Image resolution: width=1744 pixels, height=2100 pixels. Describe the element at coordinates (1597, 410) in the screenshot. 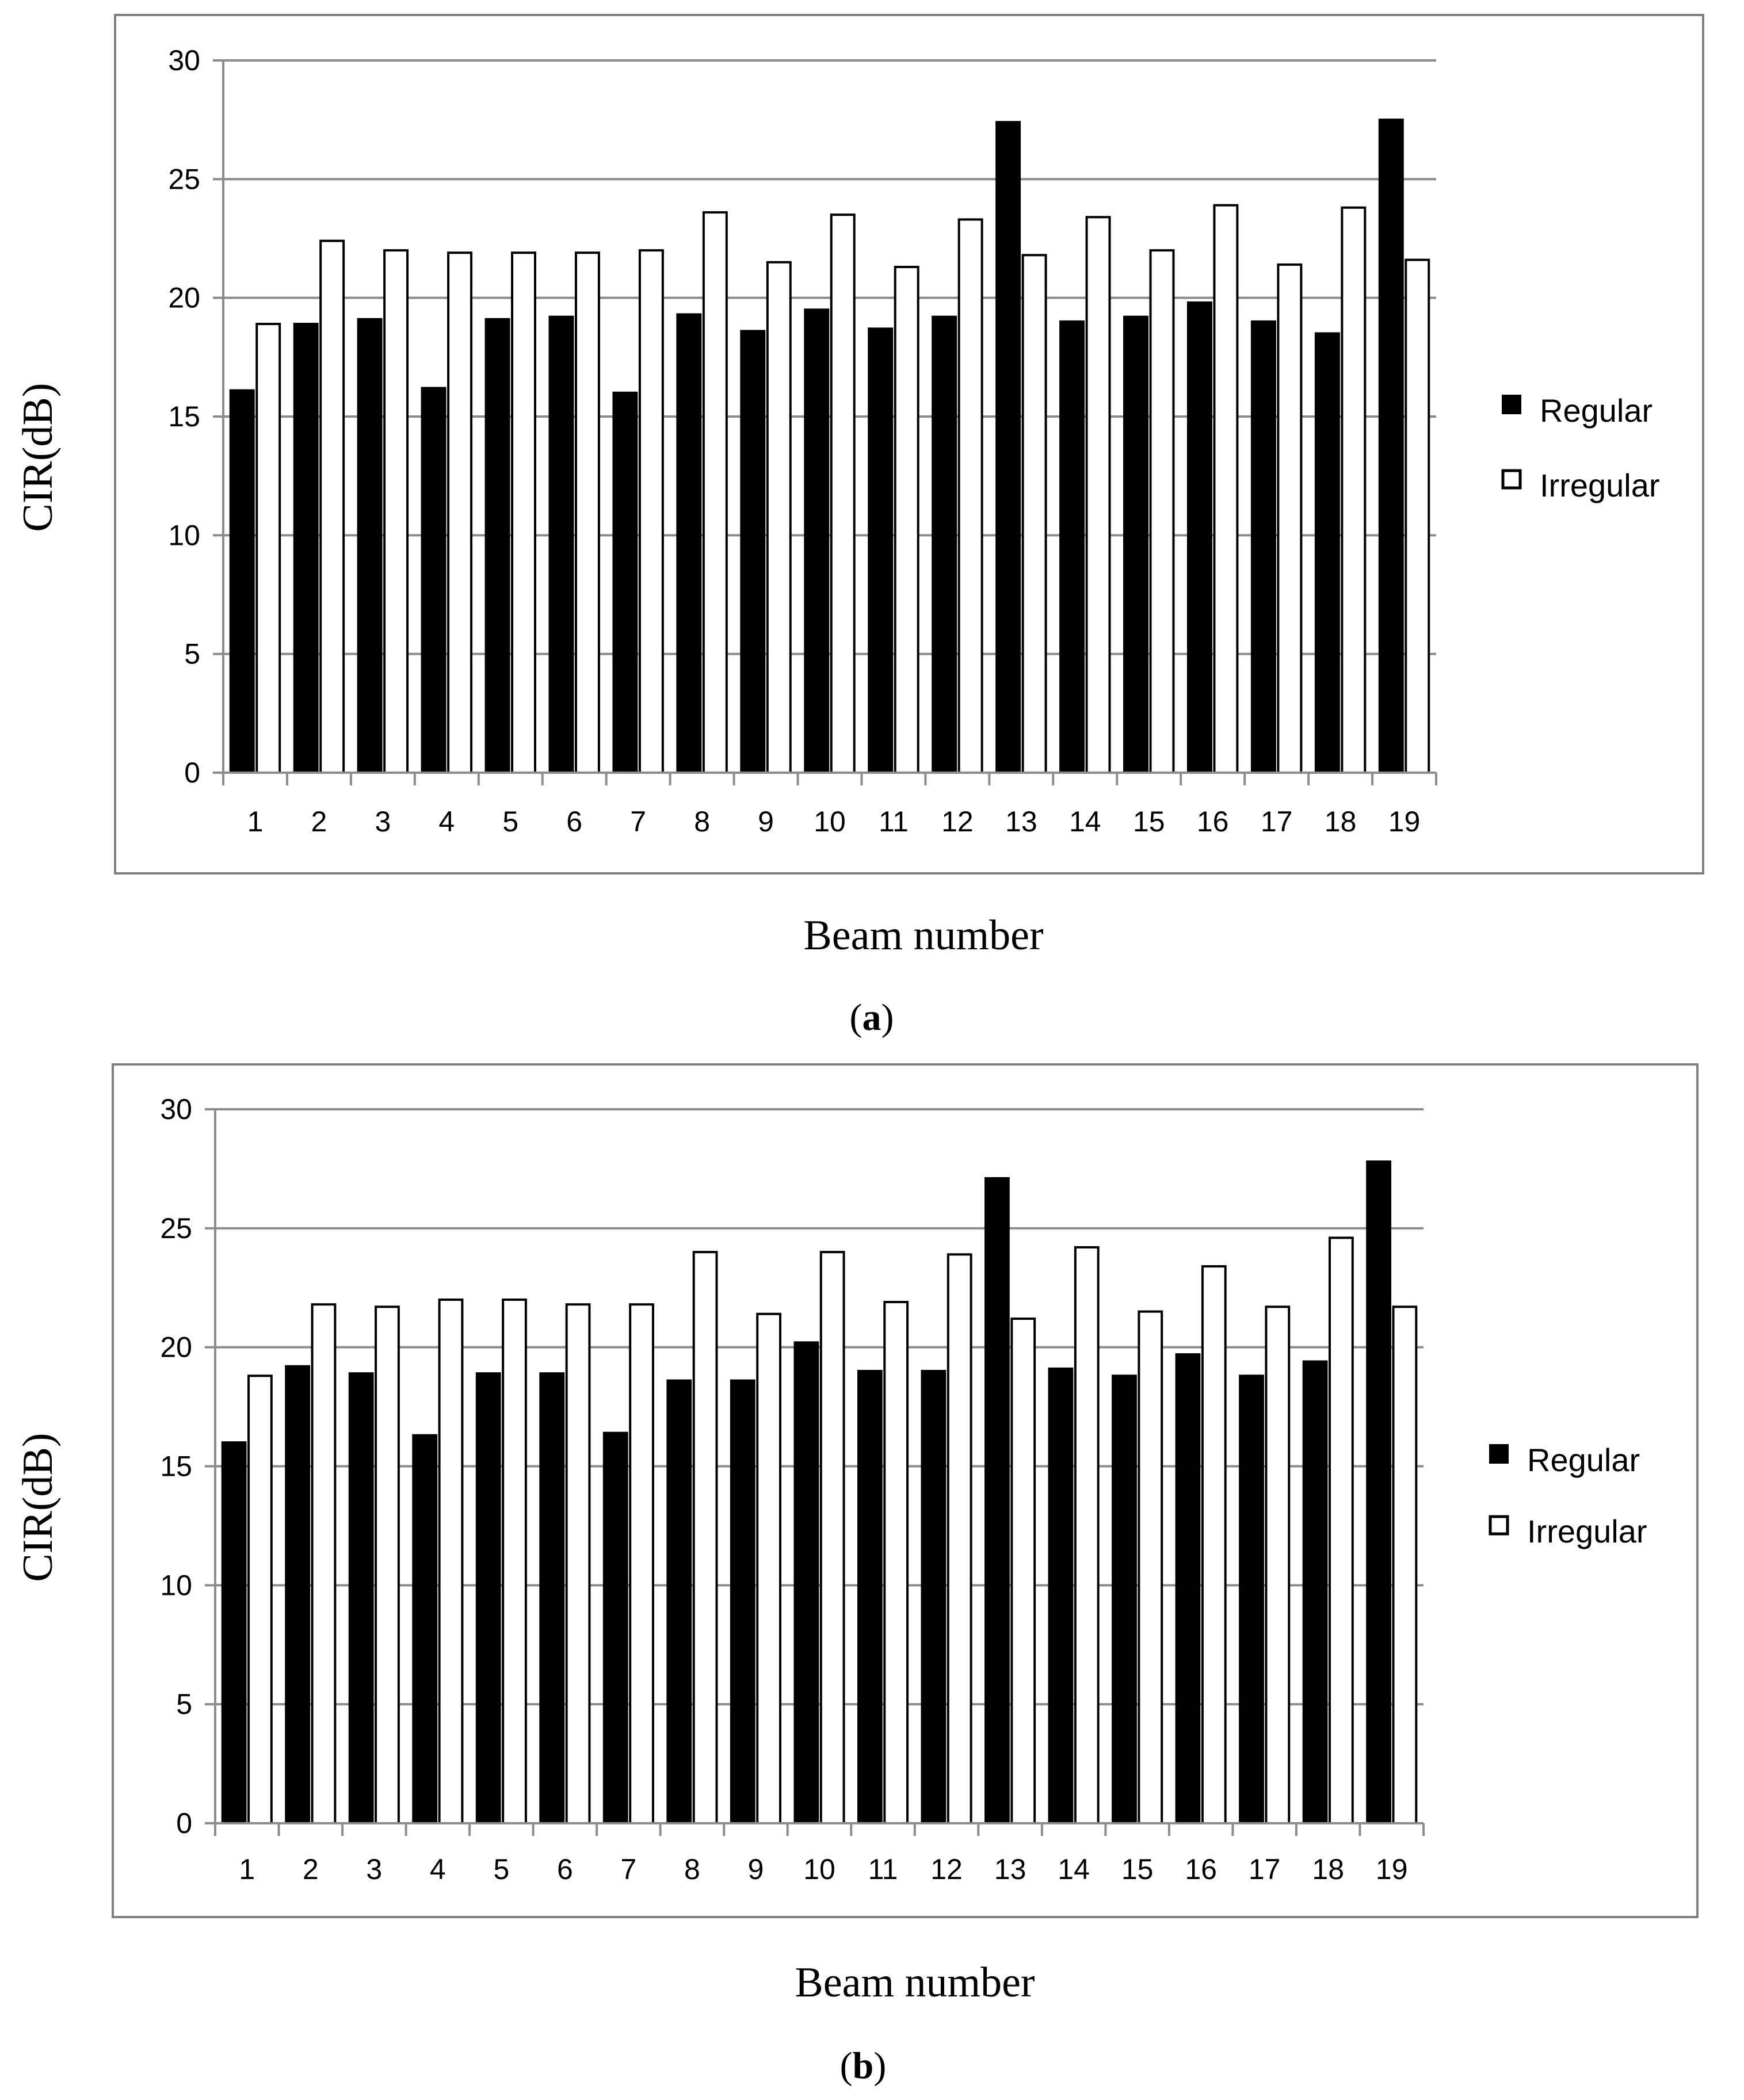

I see `chart-a-legend-label-regular: Regular` at that location.